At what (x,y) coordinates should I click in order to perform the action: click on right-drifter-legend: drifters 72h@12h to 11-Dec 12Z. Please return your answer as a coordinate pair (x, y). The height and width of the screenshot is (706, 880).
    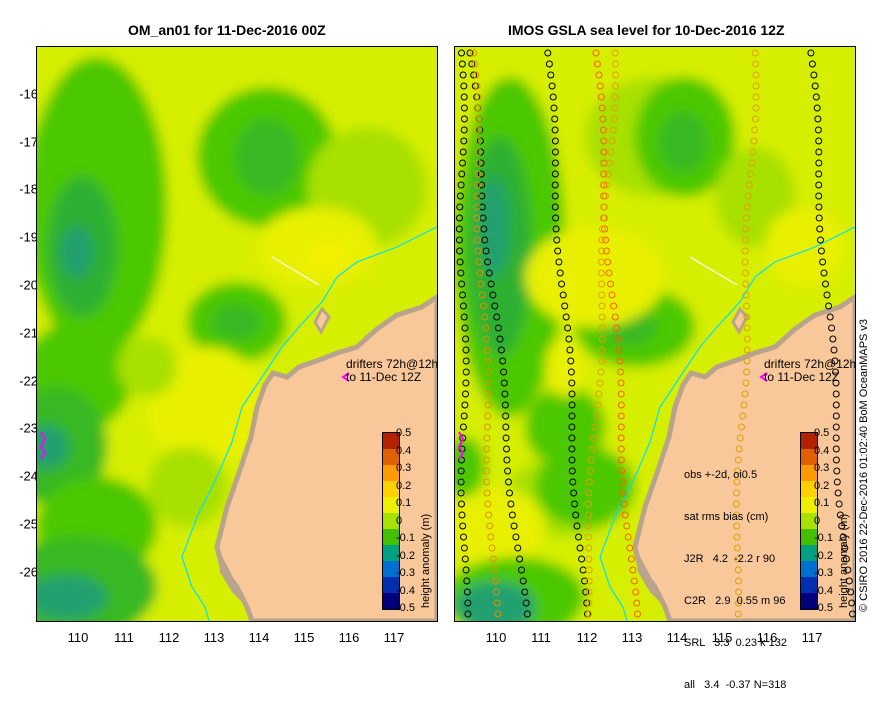
    Looking at the image, I should click on (810, 371).